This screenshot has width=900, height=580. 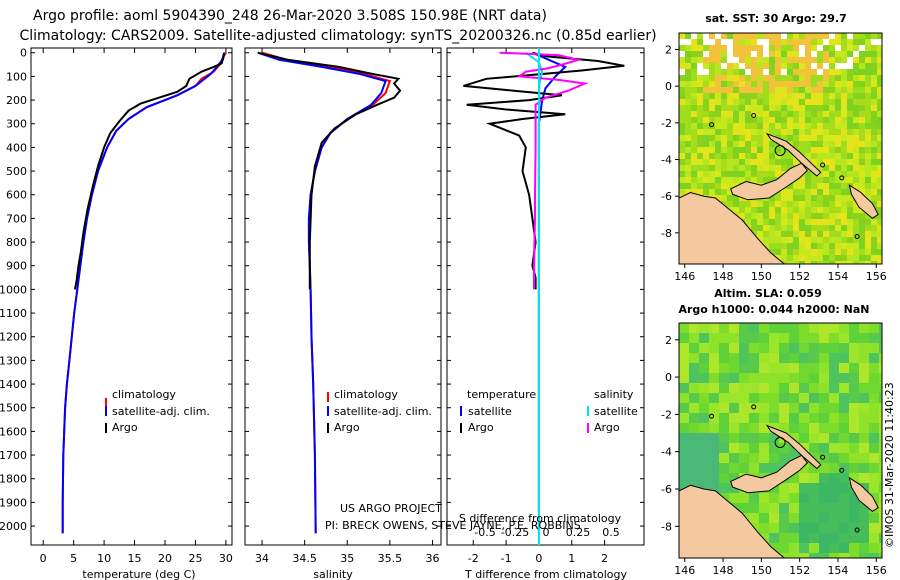 I want to click on temperature-xlabel: temperature (deg C), so click(x=138, y=574).